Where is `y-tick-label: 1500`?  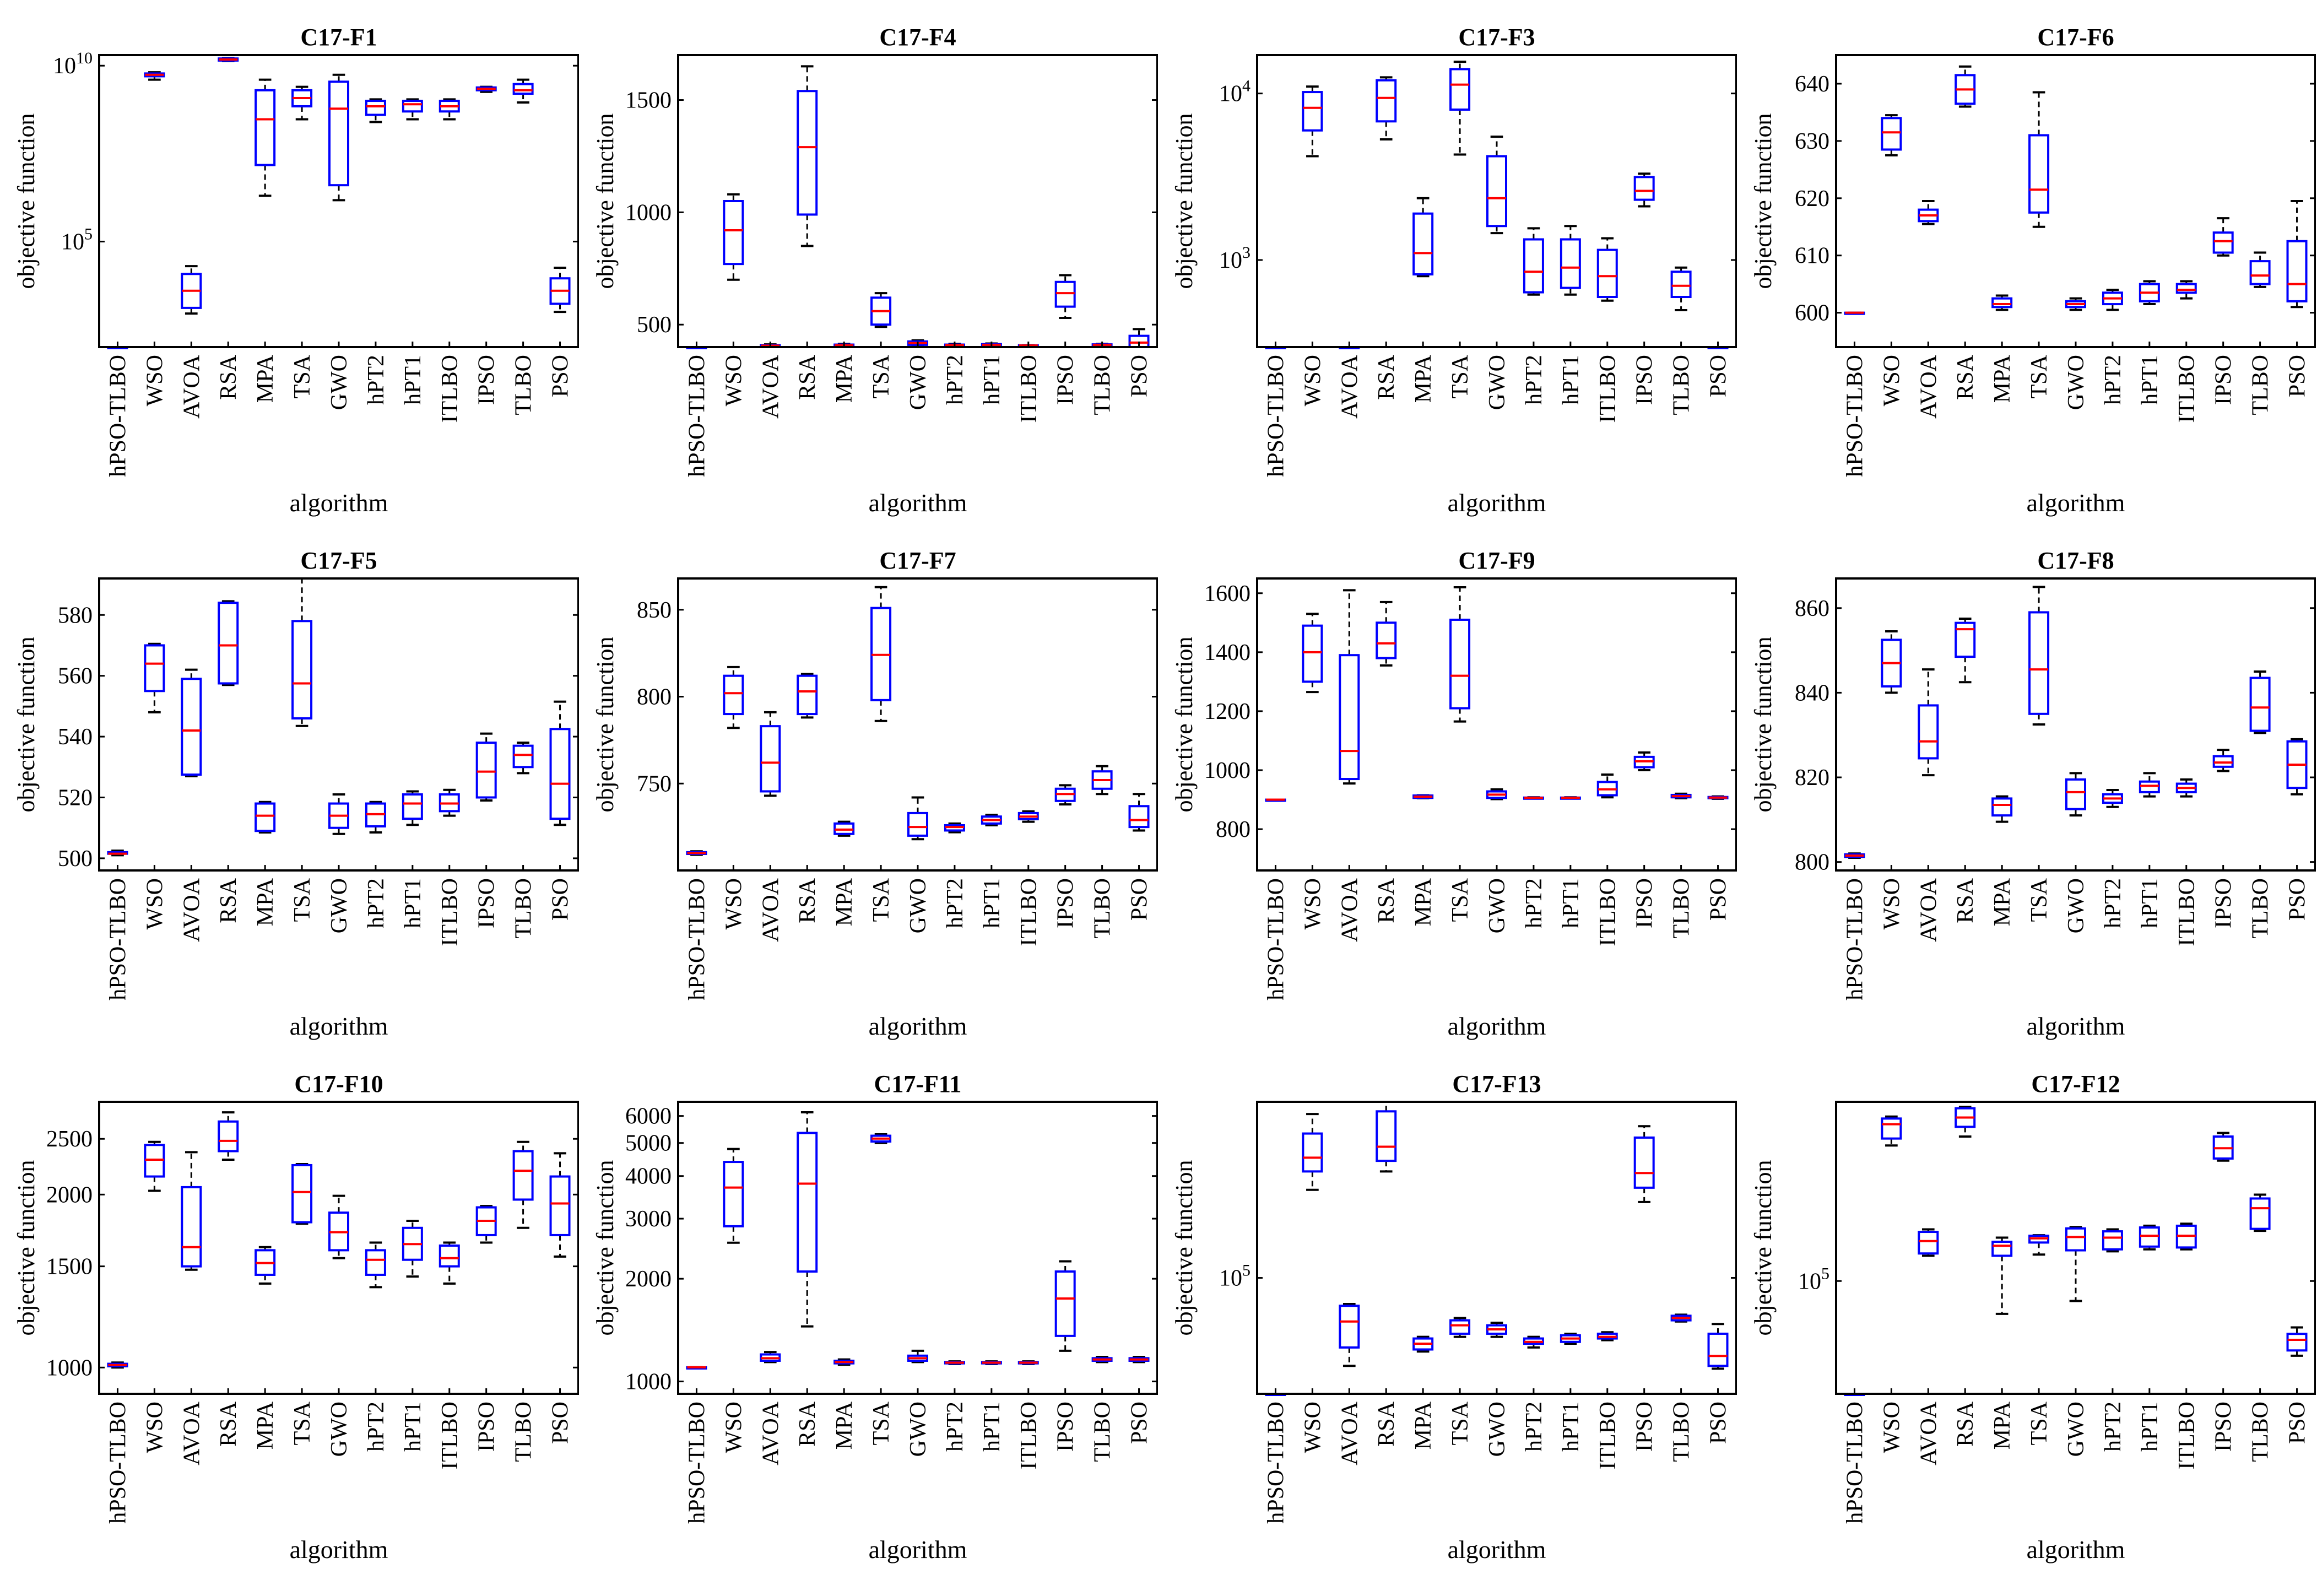 y-tick-label: 1500 is located at coordinates (69, 1267).